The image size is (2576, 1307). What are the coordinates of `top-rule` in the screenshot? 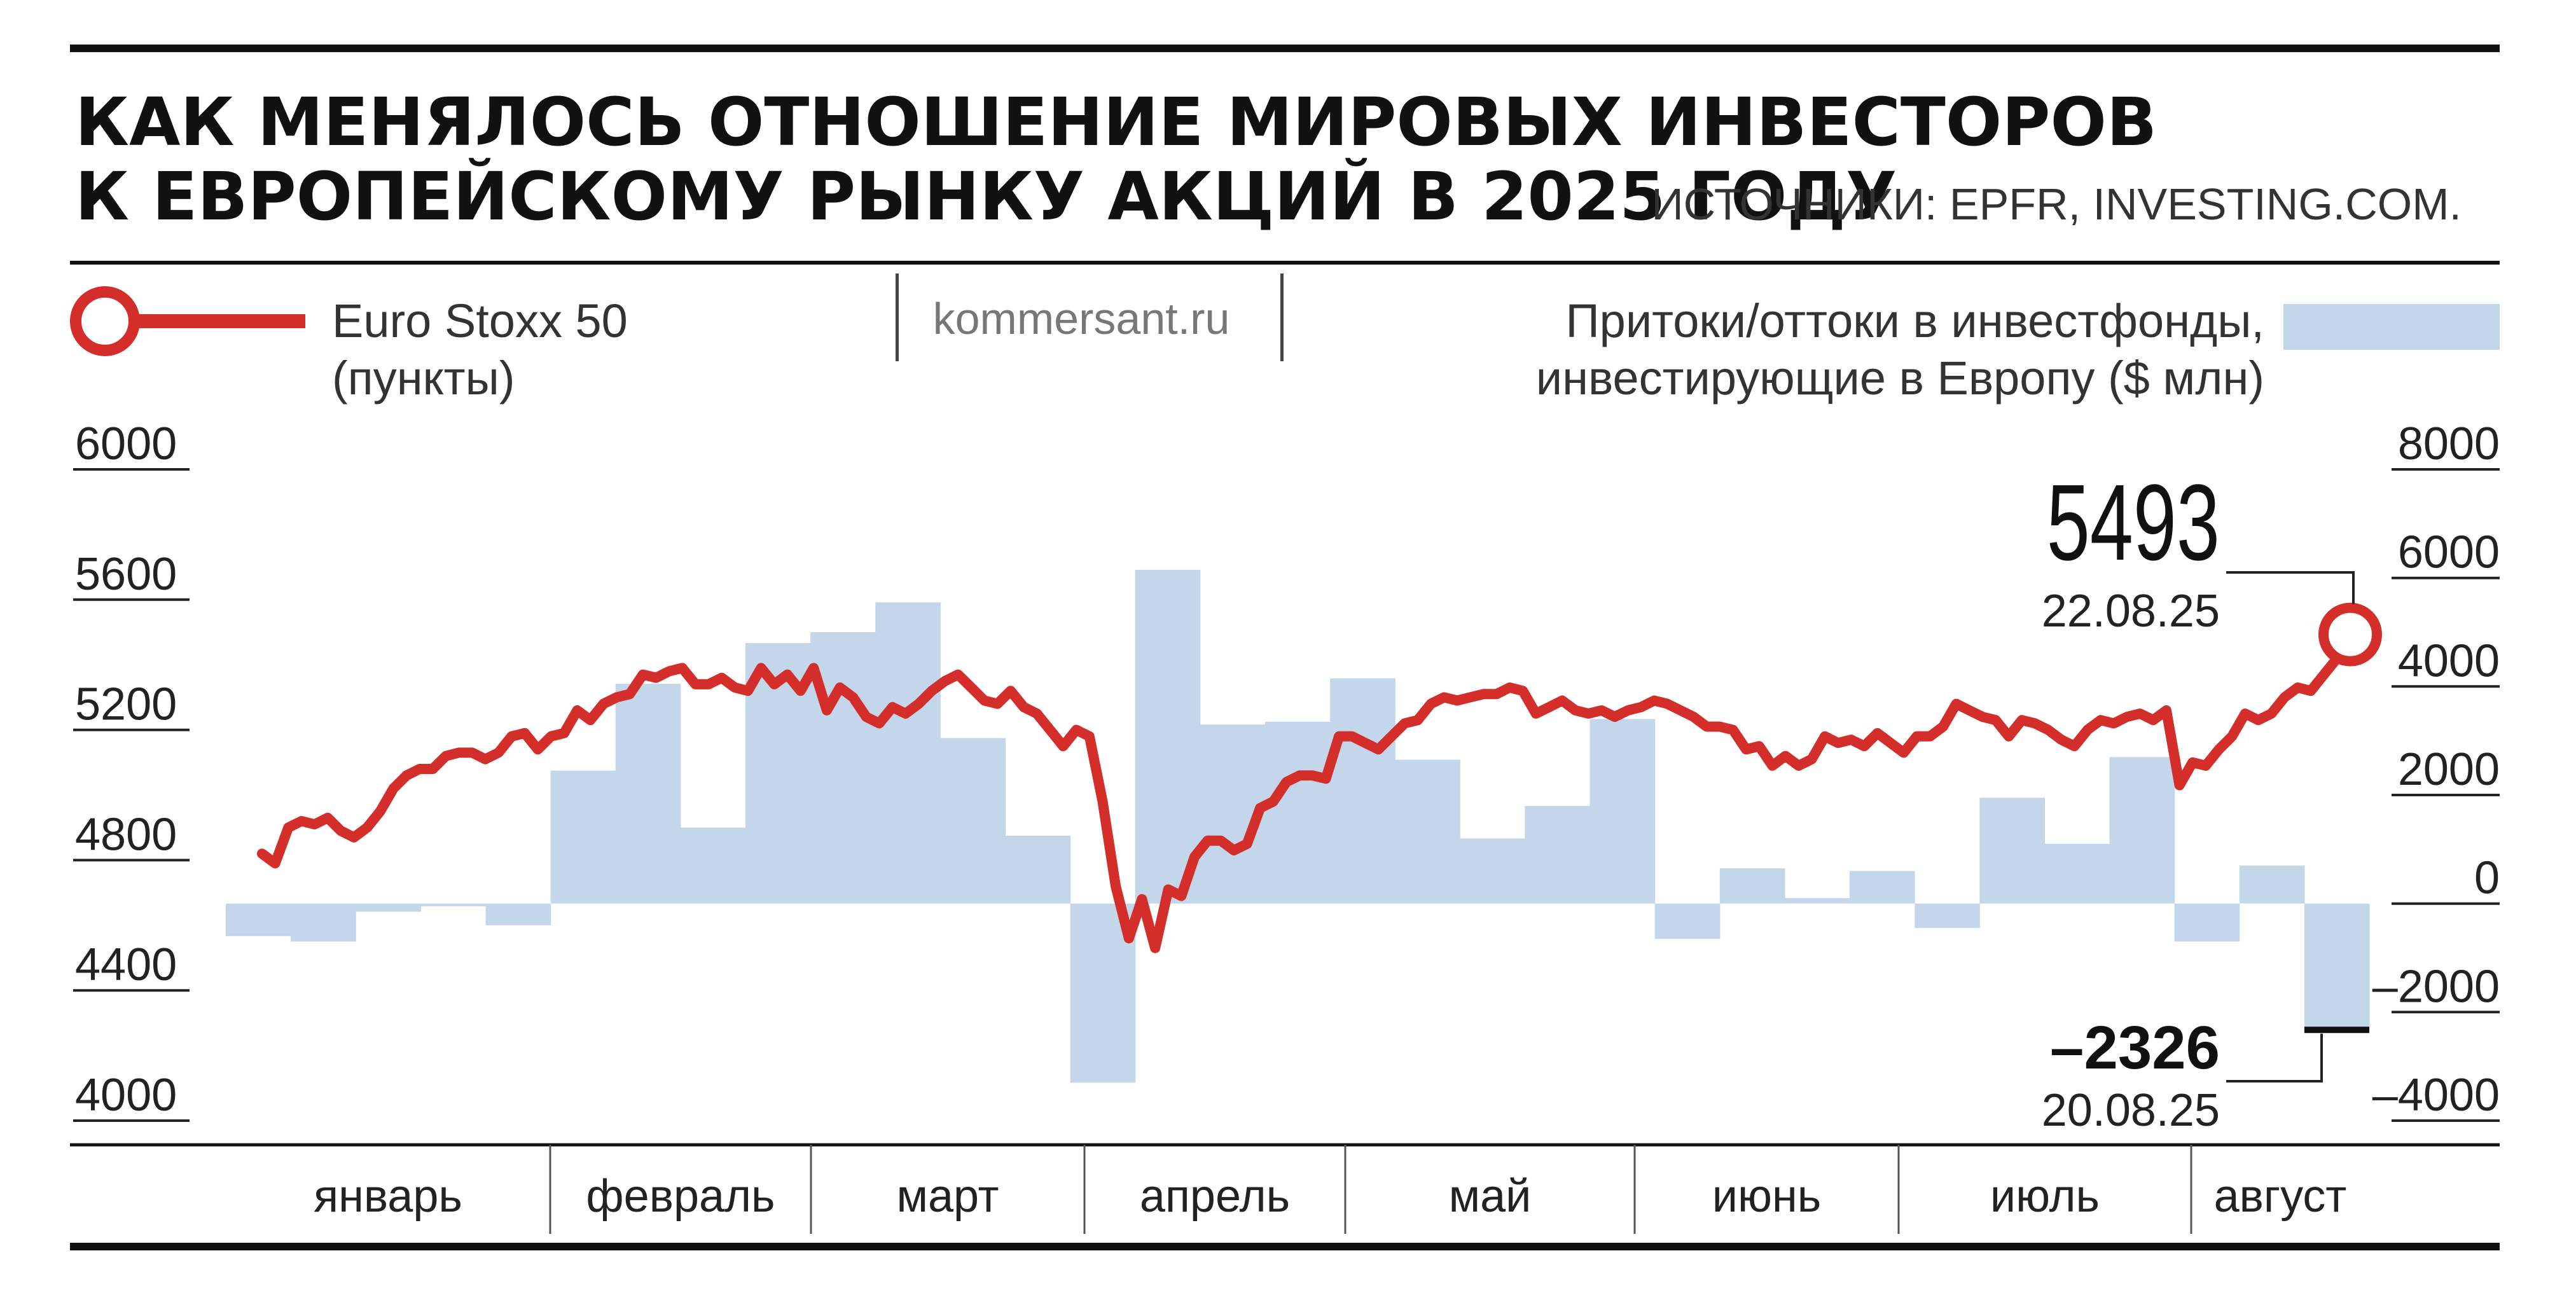 It's located at (1285, 48).